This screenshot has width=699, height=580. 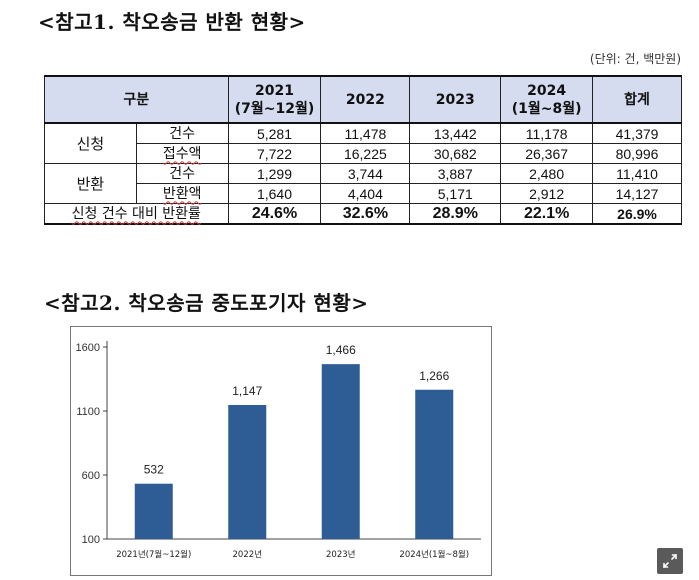 What do you see at coordinates (547, 99) in the screenshot?
I see `header-2024: 2024 (1월~8월)` at bounding box center [547, 99].